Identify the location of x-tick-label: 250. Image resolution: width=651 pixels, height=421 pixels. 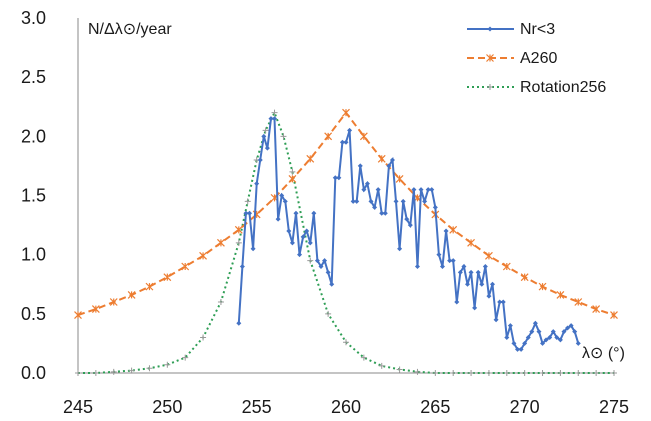
(167, 407).